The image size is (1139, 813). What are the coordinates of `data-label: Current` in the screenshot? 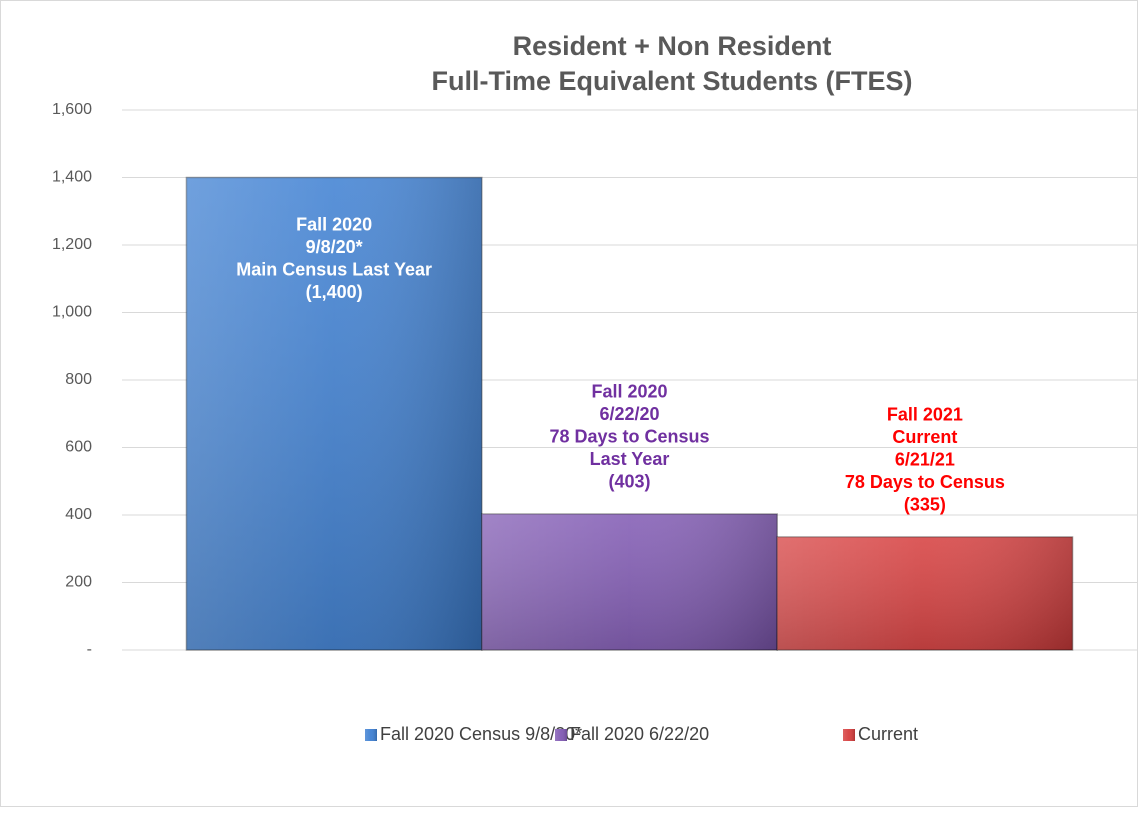 It's located at (924, 437).